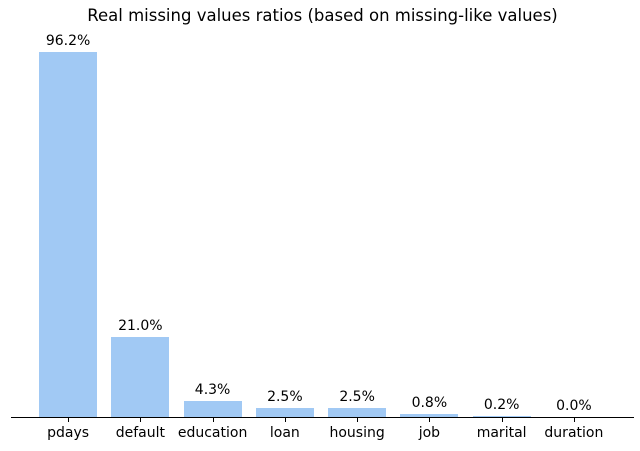  Describe the element at coordinates (429, 415) in the screenshot. I see `bar-job` at that location.